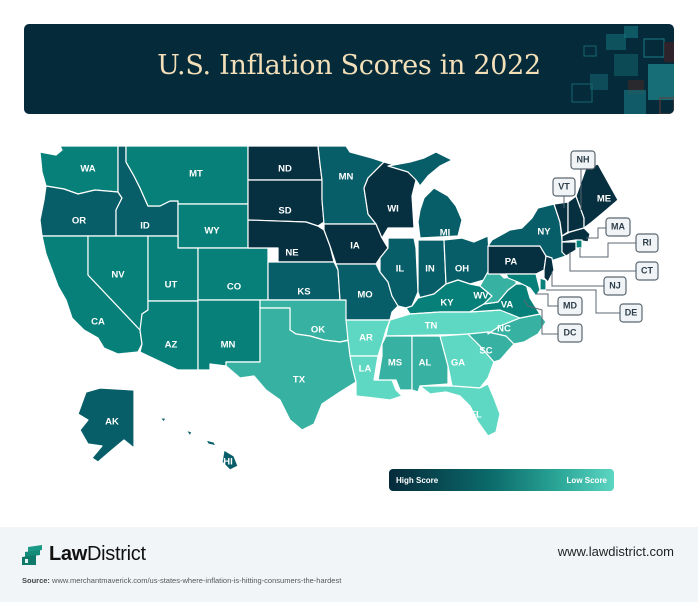 Image resolution: width=698 pixels, height=602 pixels. What do you see at coordinates (447, 303) in the screenshot?
I see `label-ky: KY` at bounding box center [447, 303].